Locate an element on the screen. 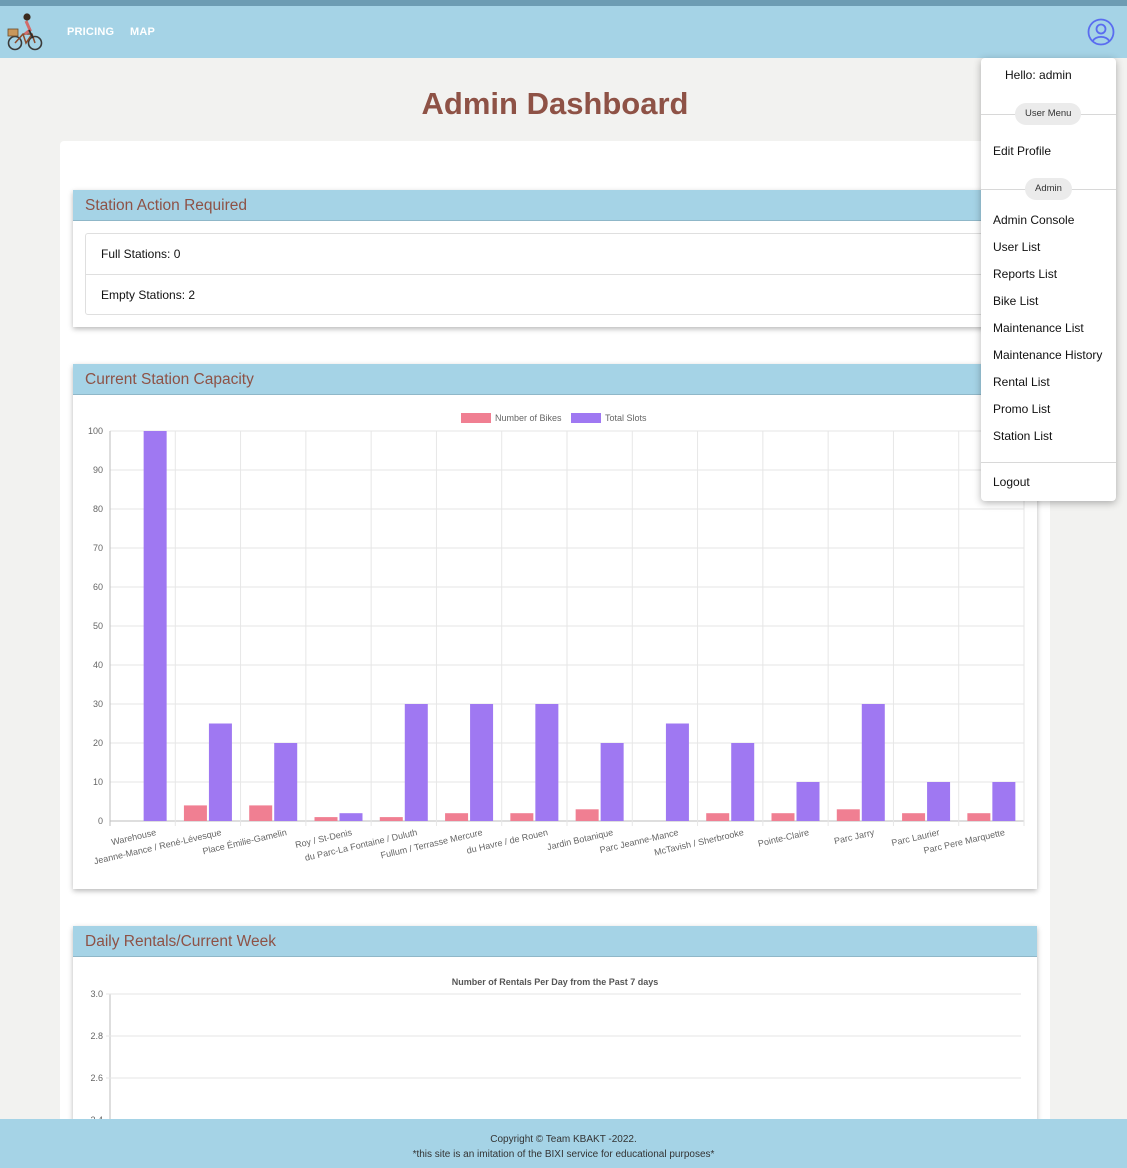  menu-item-user-list: User List is located at coordinates (1017, 247).